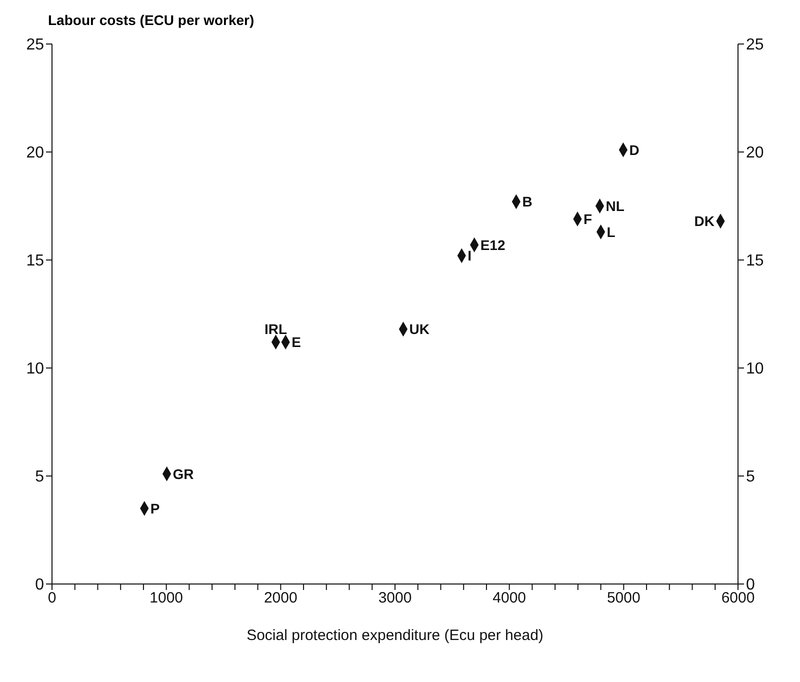 Image resolution: width=800 pixels, height=682 pixels. Describe the element at coordinates (587, 218) in the screenshot. I see `annotation: F` at that location.